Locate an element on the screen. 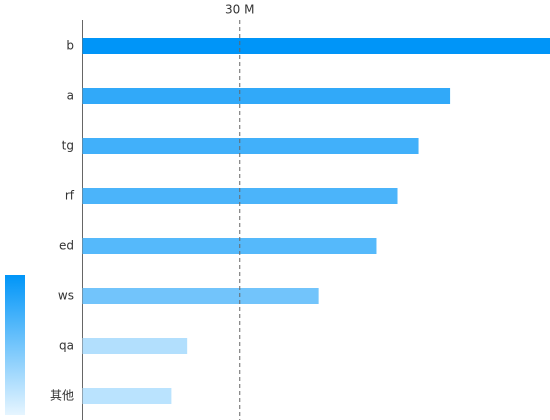 The image size is (550, 420). y-tick-label: tg is located at coordinates (68, 146).